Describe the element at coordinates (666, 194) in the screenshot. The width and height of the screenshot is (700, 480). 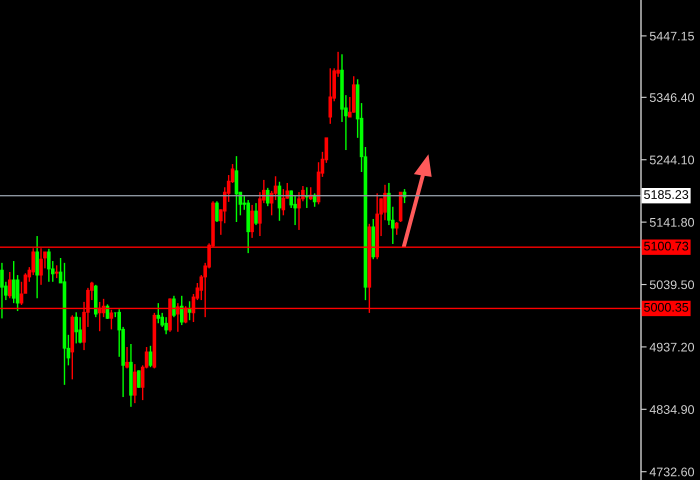
I see `ref-line-label: 5185.23` at that location.